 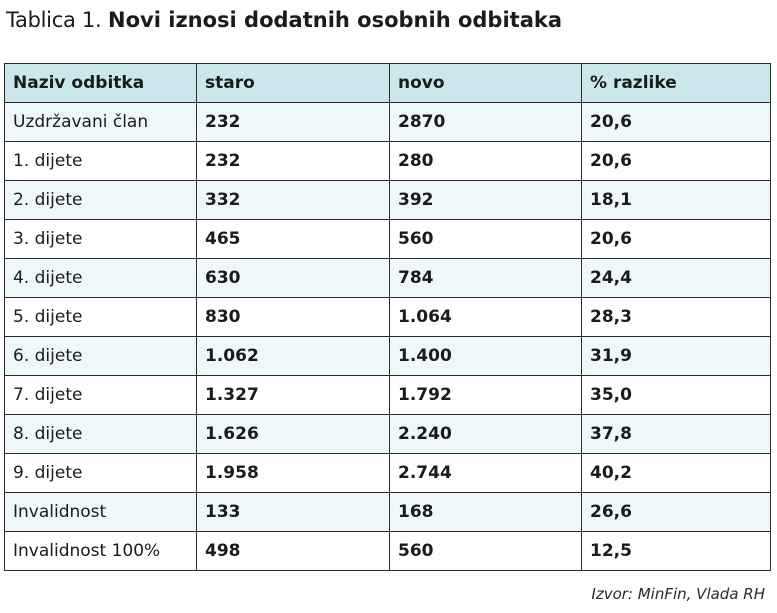 What do you see at coordinates (100, 278) in the screenshot?
I see `cell-naziv: 4. dijete` at bounding box center [100, 278].